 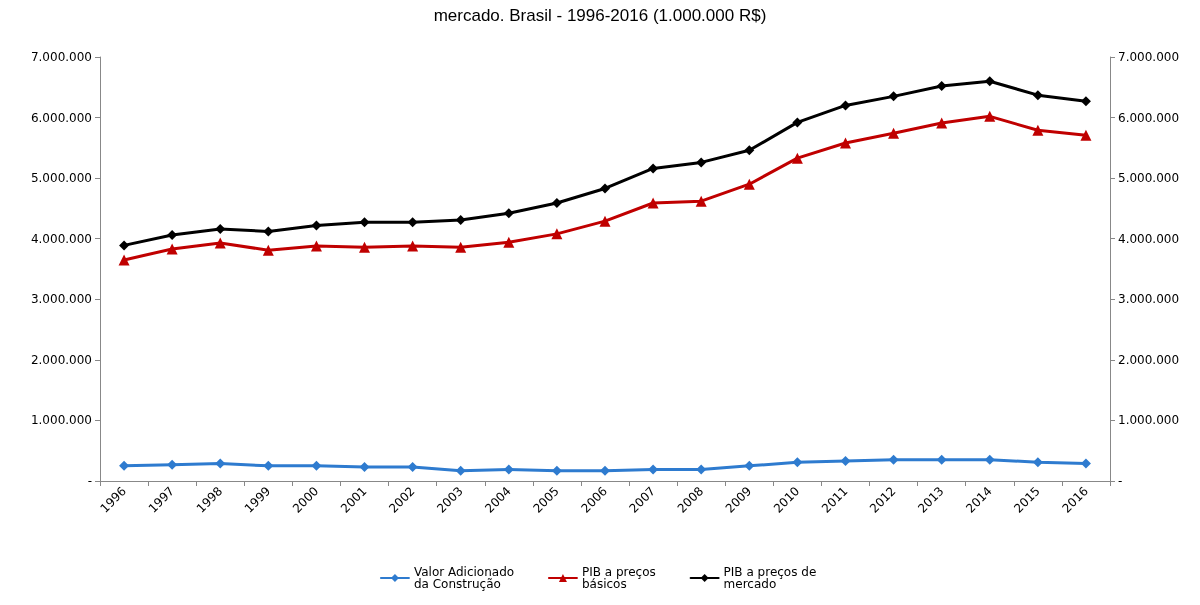 I want to click on y-tick-label: 2.000.000, so click(x=61, y=359).